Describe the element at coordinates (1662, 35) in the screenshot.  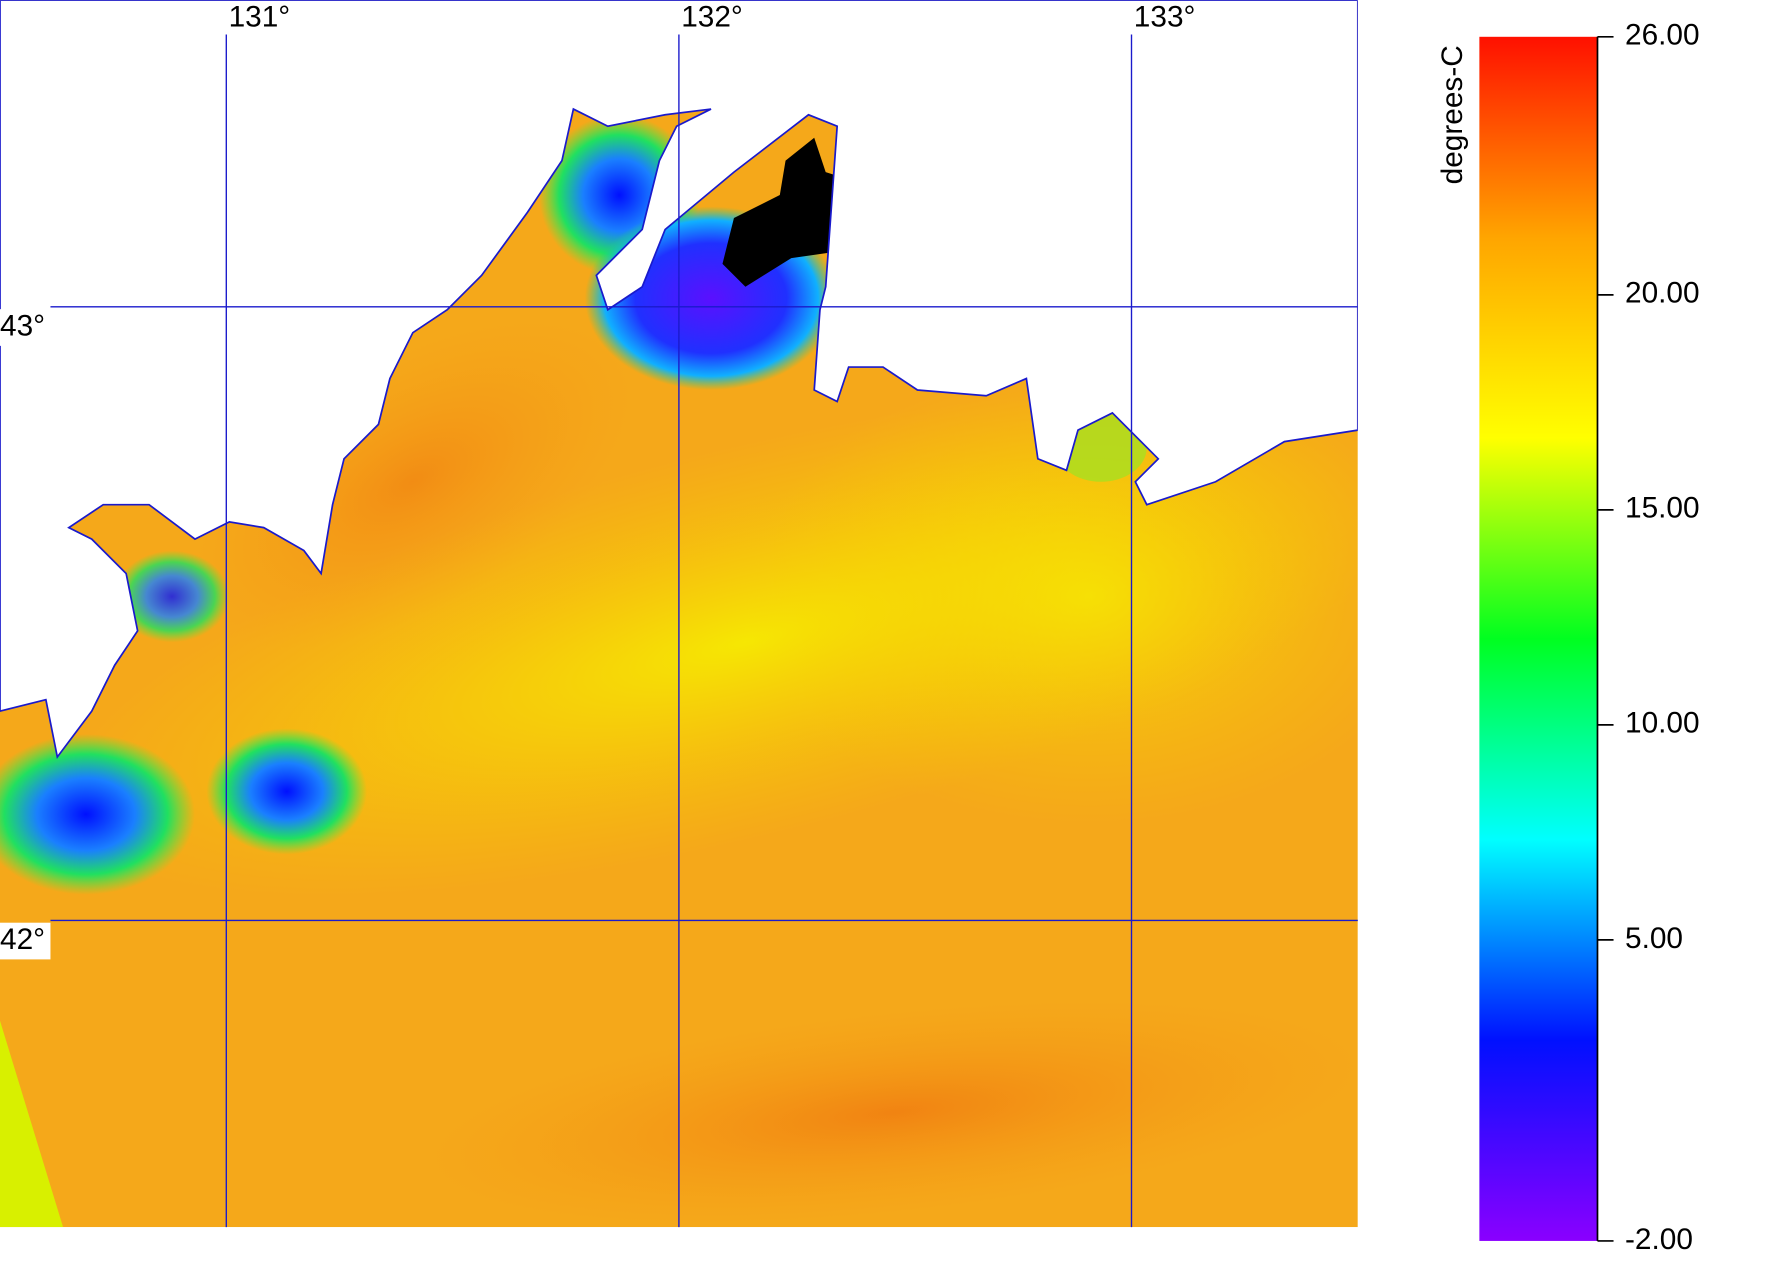
I see `colorbar-tick-label: 26.00` at that location.